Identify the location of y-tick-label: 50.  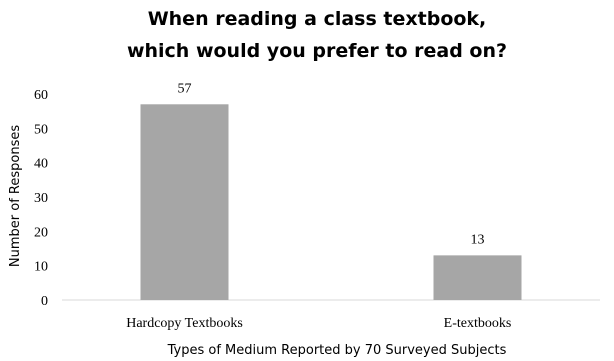
(41, 129).